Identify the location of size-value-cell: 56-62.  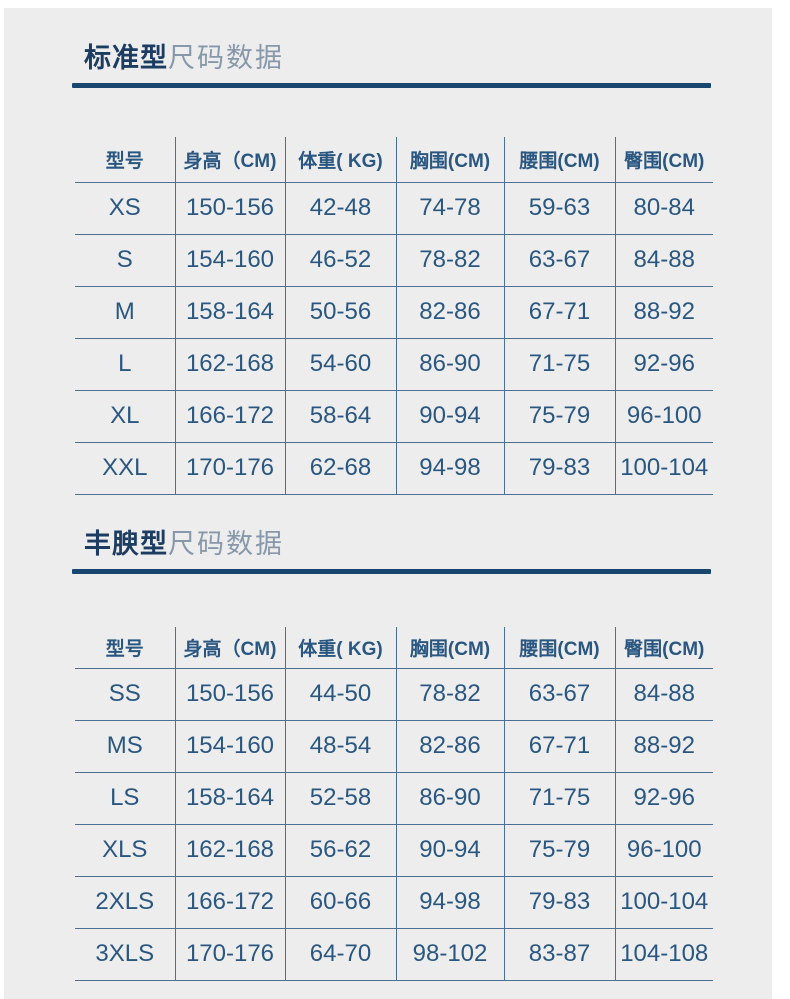
(341, 850).